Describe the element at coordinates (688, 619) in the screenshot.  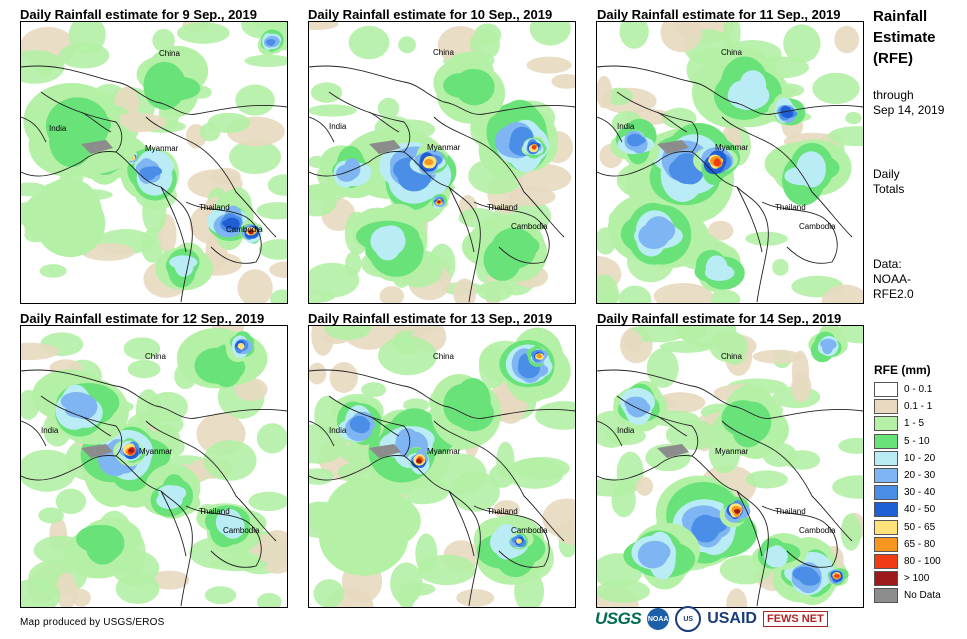
I see `usaid-seal-logo: US` at that location.